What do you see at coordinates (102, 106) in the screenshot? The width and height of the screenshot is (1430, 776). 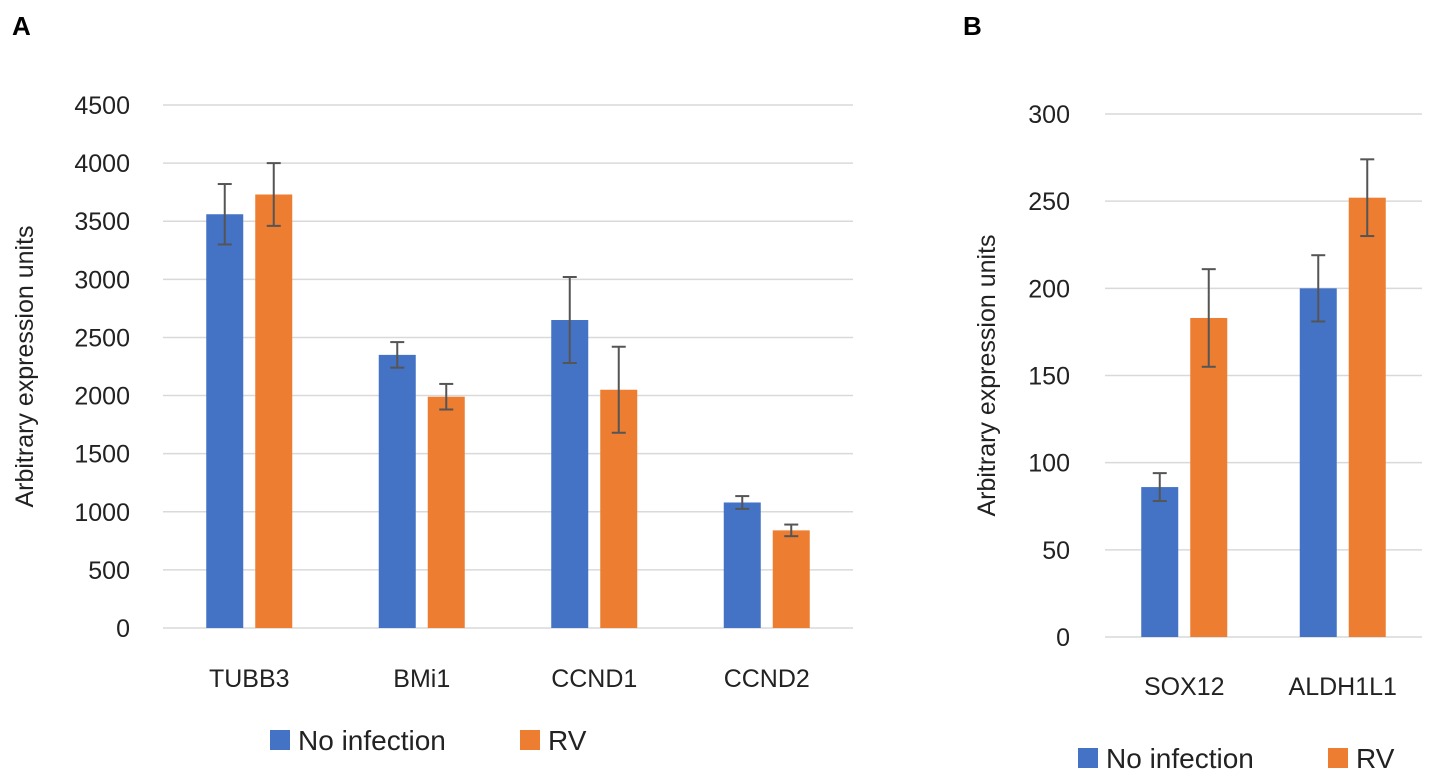 I see `y-tick-label: 4500` at bounding box center [102, 106].